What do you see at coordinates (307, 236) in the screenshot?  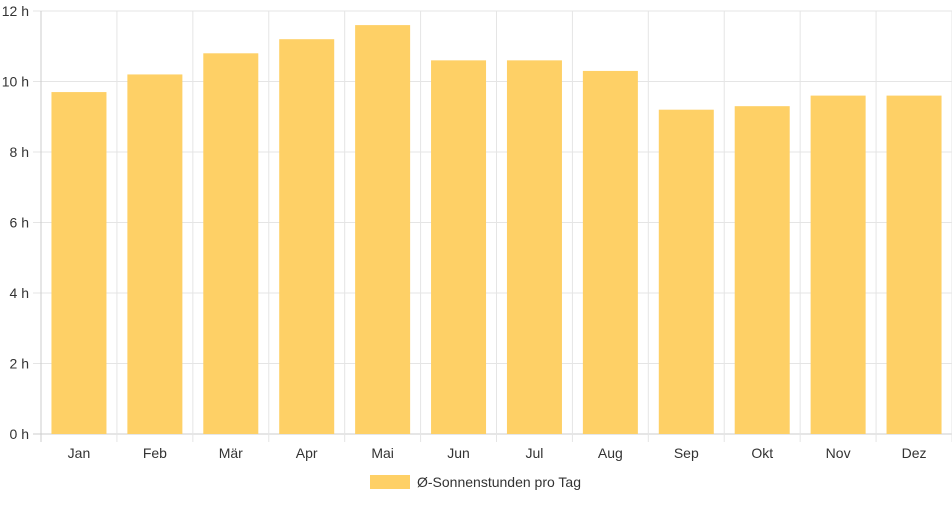 I see `bar-apr` at bounding box center [307, 236].